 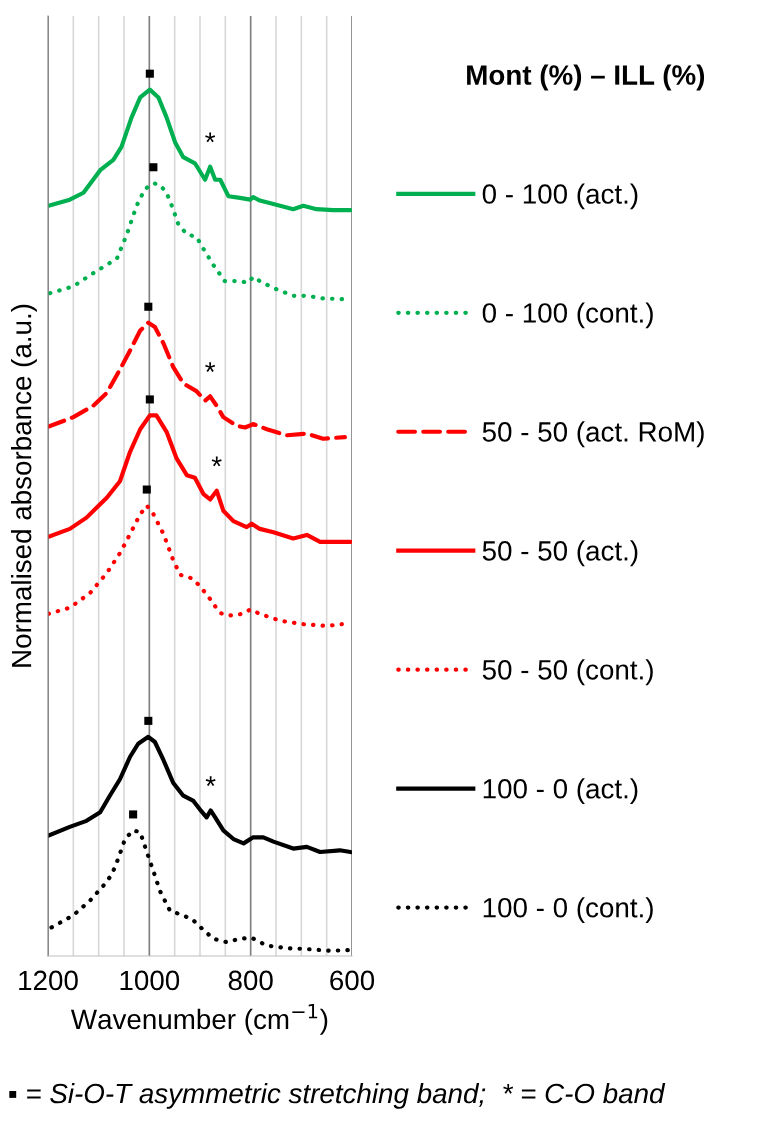 I want to click on x-axis-title: Wavenumber (cm$^{−1}$), so click(x=199, y=1019).